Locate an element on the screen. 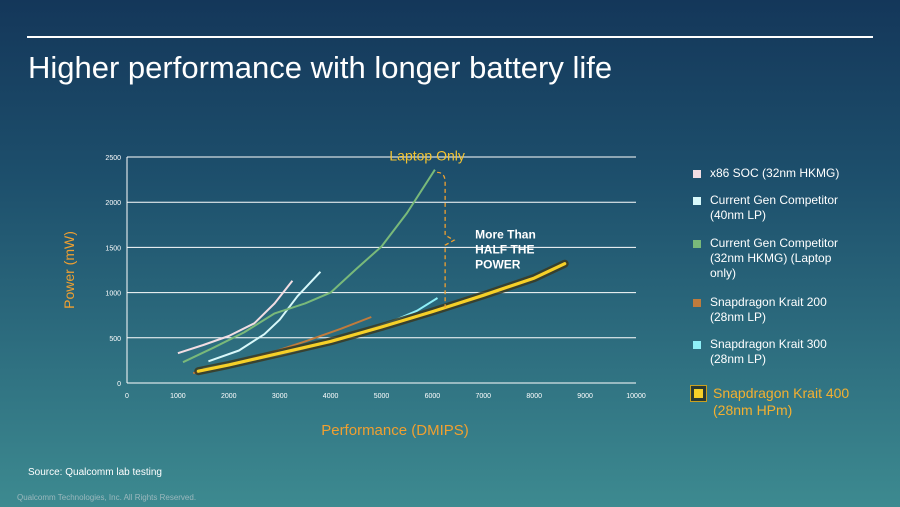 The height and width of the screenshot is (507, 900). half-power-bracket is located at coordinates (446, 239).